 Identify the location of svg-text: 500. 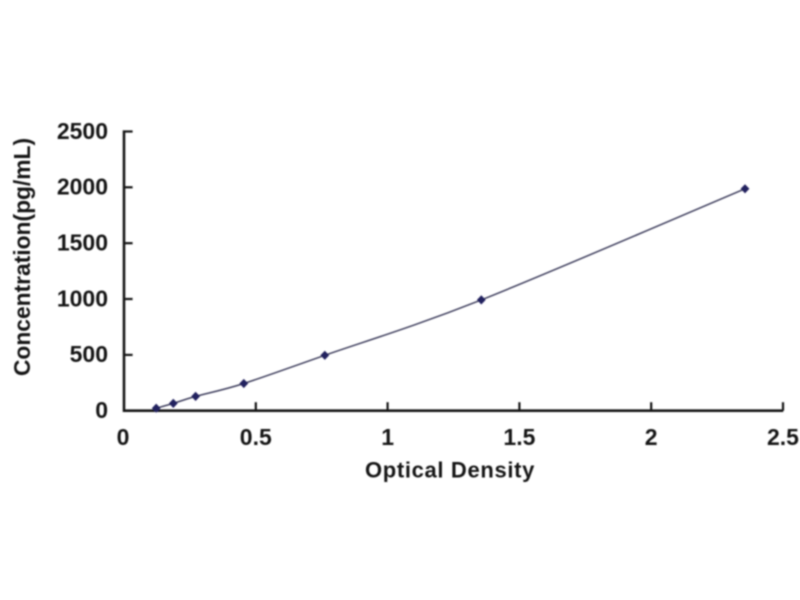
(89, 354).